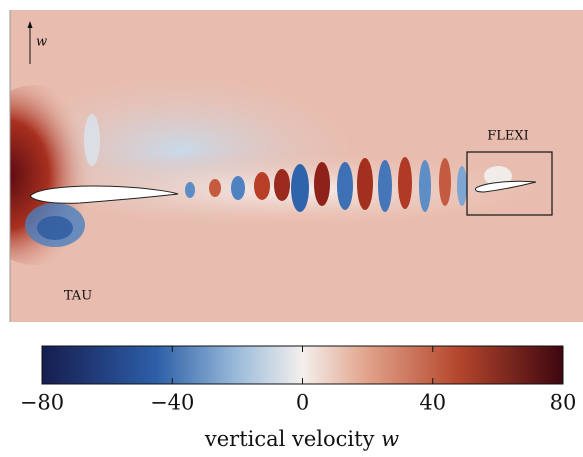 The height and width of the screenshot is (457, 583). I want to click on tick-label: 80, so click(563, 403).